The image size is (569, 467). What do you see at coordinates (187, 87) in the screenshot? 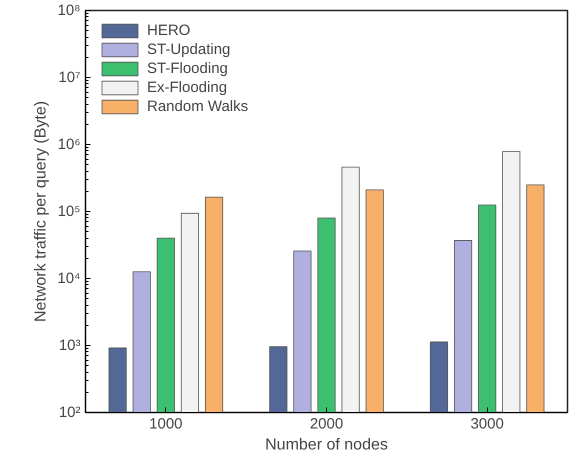
I see `legend-label: Ex-Flooding` at bounding box center [187, 87].